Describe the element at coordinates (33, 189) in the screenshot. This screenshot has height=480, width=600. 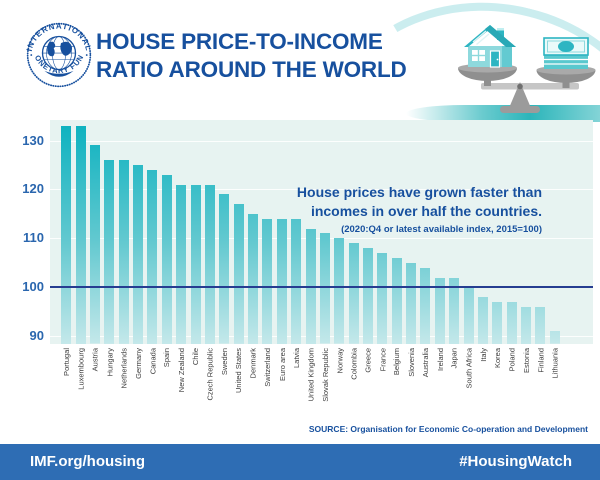
I see `y-tick-label-120: 120` at that location.